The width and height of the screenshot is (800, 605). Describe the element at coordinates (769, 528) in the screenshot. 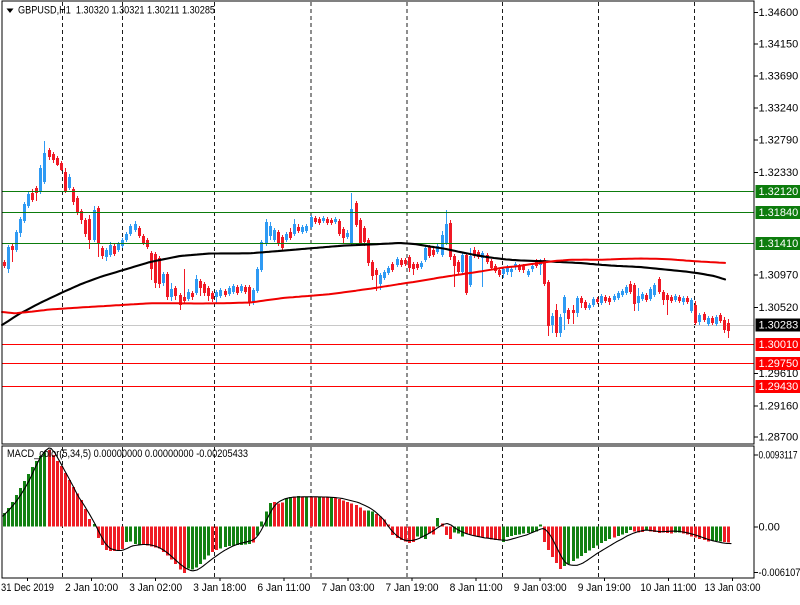

I see `svg-text: 0.00` at that location.